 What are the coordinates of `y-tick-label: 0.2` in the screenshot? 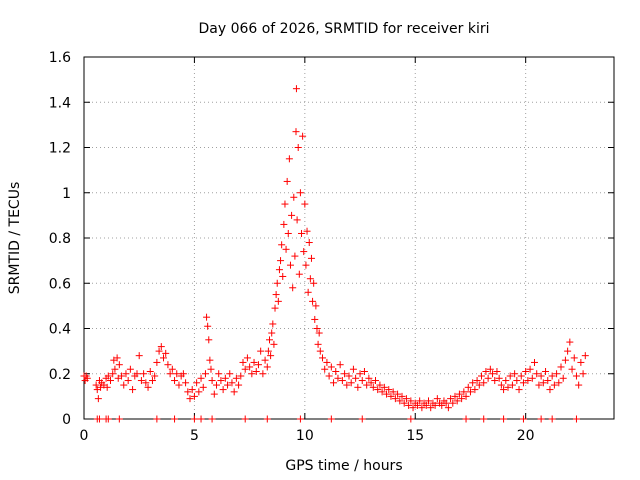 It's located at (60, 375).